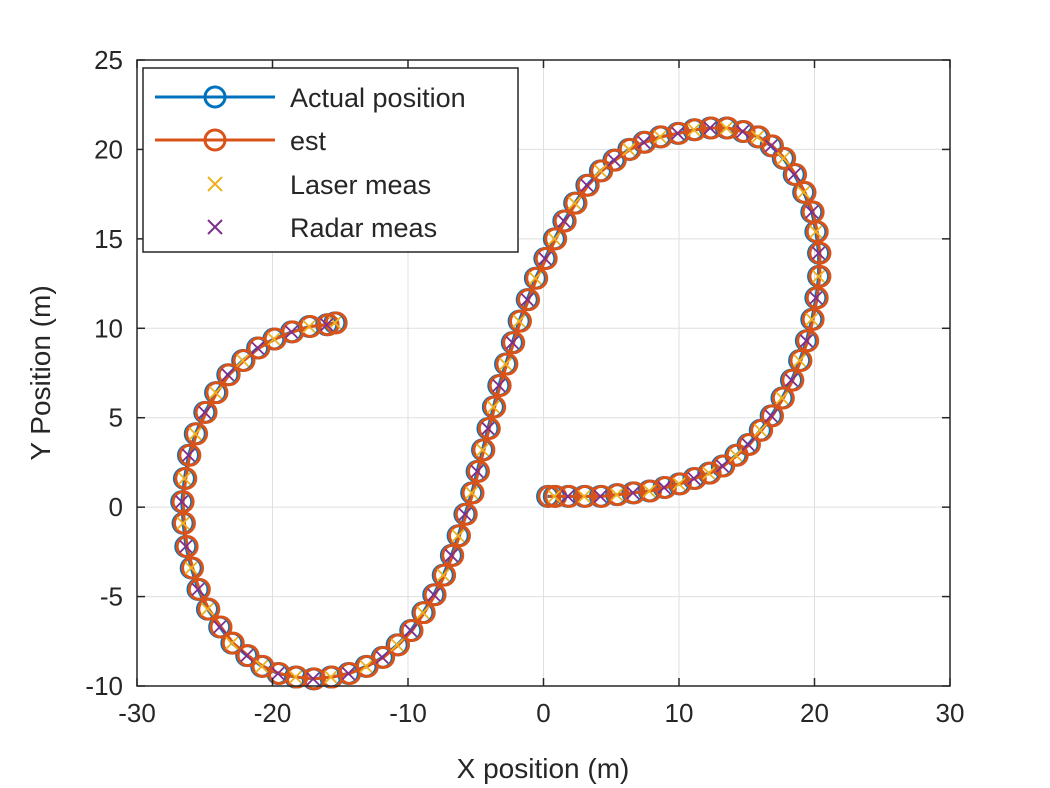 This screenshot has width=1050, height=788. I want to click on y-tick-label: 15, so click(108, 239).